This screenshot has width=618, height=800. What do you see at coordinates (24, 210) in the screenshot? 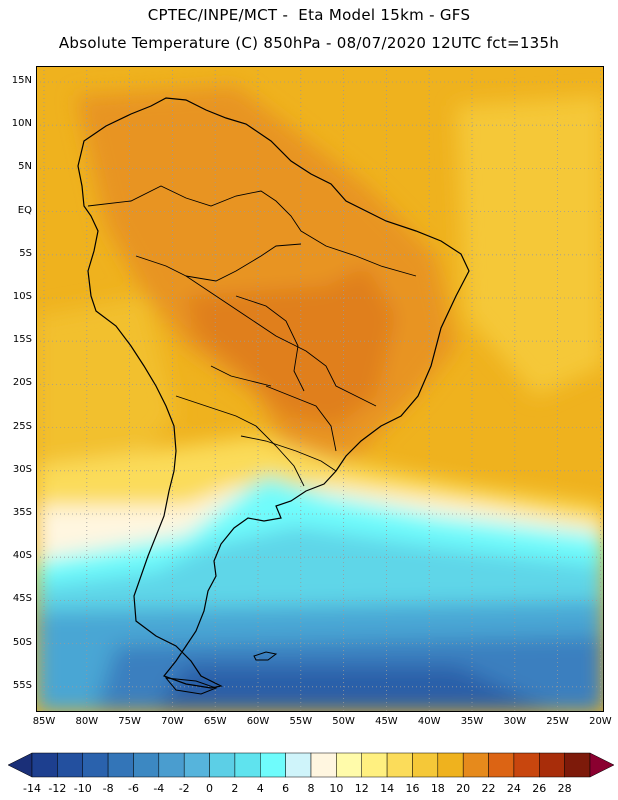
I see `lat-label: EQ` at bounding box center [24, 210].